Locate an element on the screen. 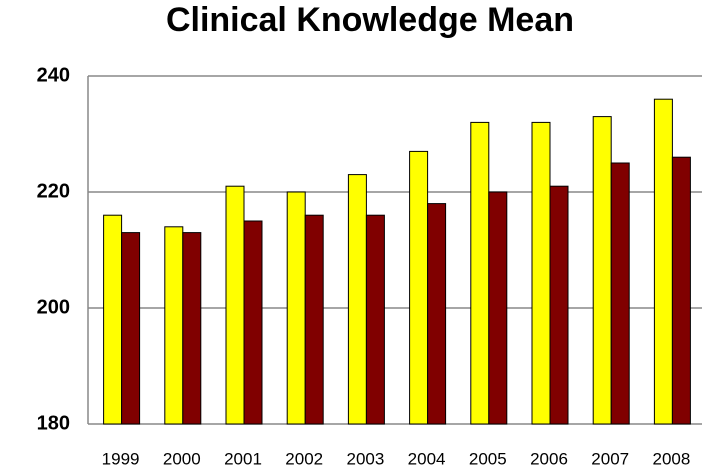 The width and height of the screenshot is (703, 471). y-tick-label: 200 is located at coordinates (53, 307).